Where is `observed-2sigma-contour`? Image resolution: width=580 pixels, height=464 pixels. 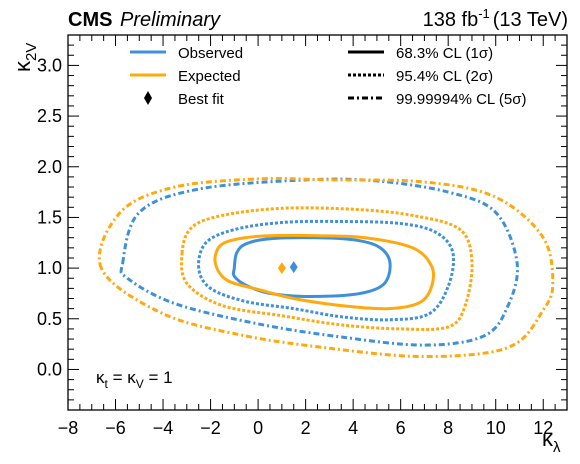 observed-2sigma-contour is located at coordinates (326, 270).